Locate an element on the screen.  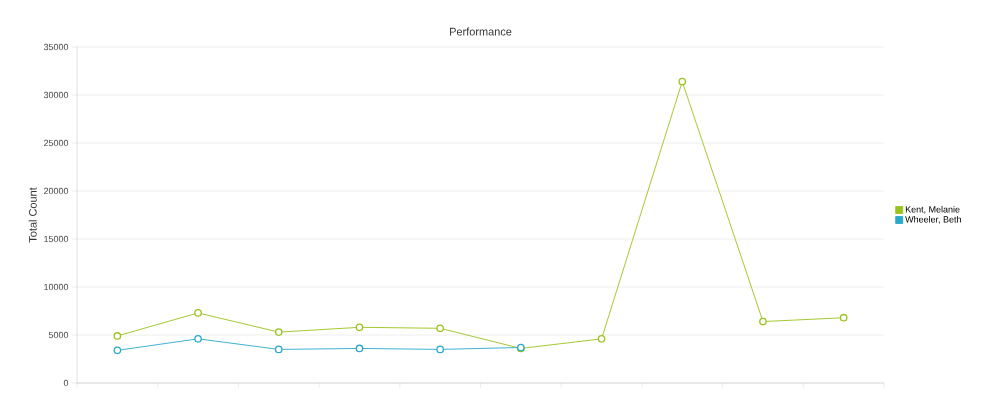
y-axis-title: Total Count is located at coordinates (32, 215).